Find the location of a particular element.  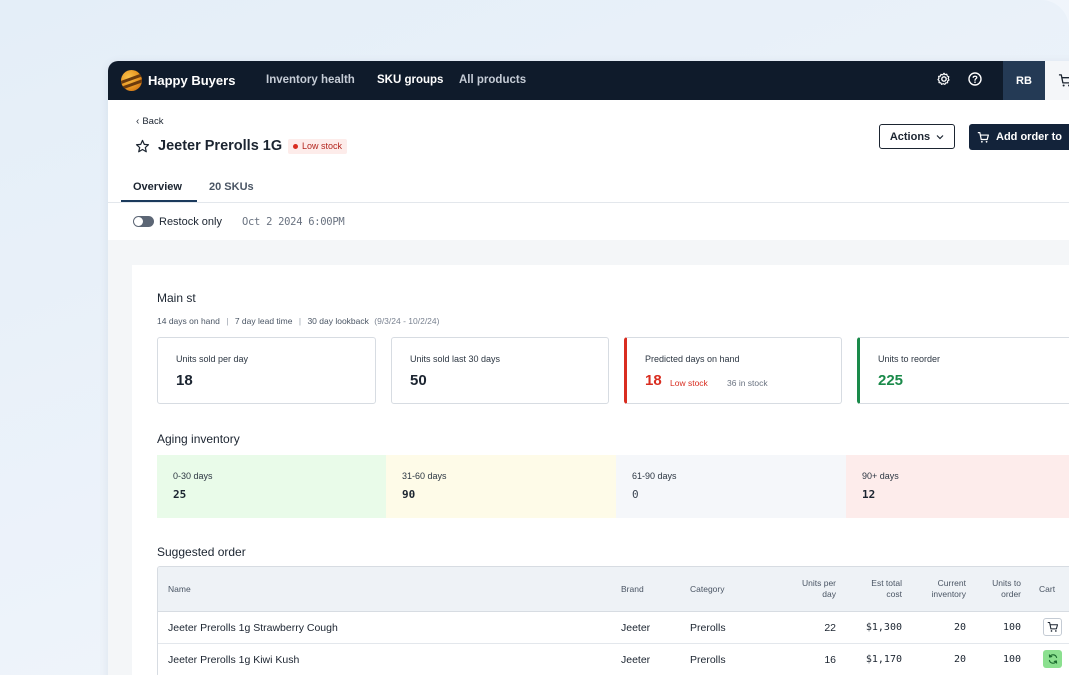

restock-label: Restock only is located at coordinates (190, 222).